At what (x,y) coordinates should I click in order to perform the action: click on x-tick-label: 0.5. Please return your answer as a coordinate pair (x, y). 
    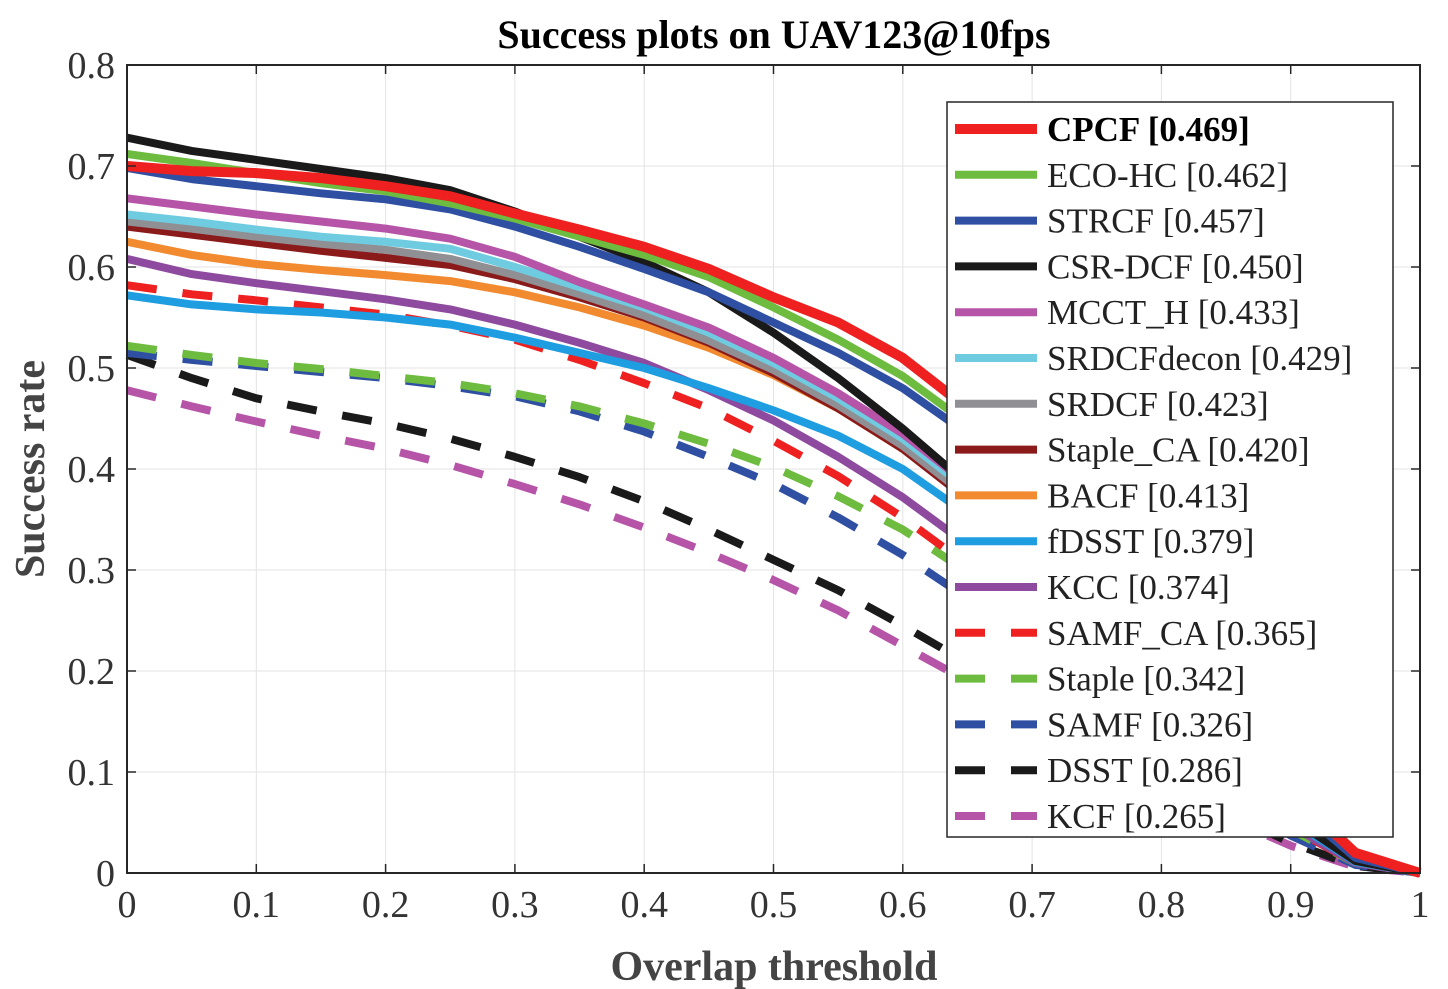
    Looking at the image, I should click on (774, 905).